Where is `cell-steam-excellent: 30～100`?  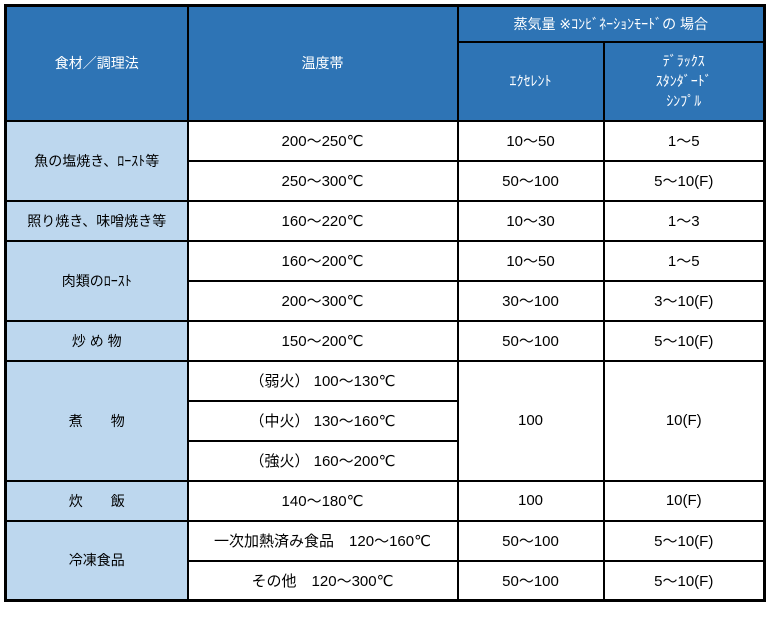
cell-steam-excellent: 30～100 is located at coordinates (530, 300).